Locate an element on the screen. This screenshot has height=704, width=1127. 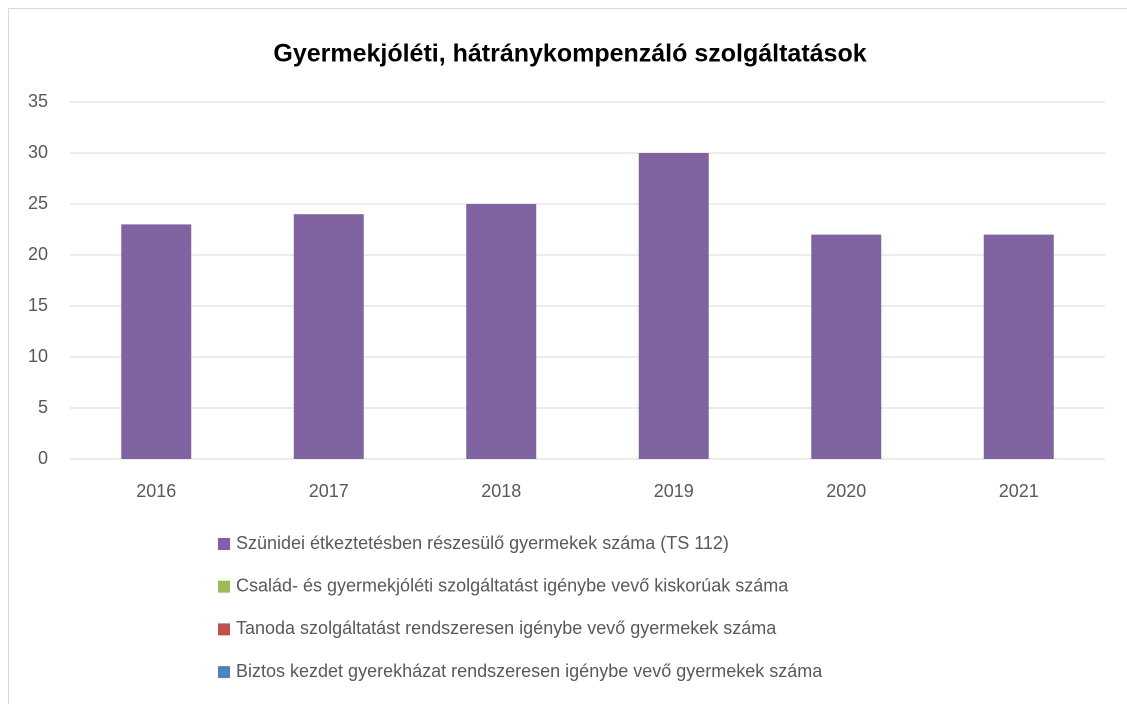
y-tick-label: 15 is located at coordinates (38, 305).